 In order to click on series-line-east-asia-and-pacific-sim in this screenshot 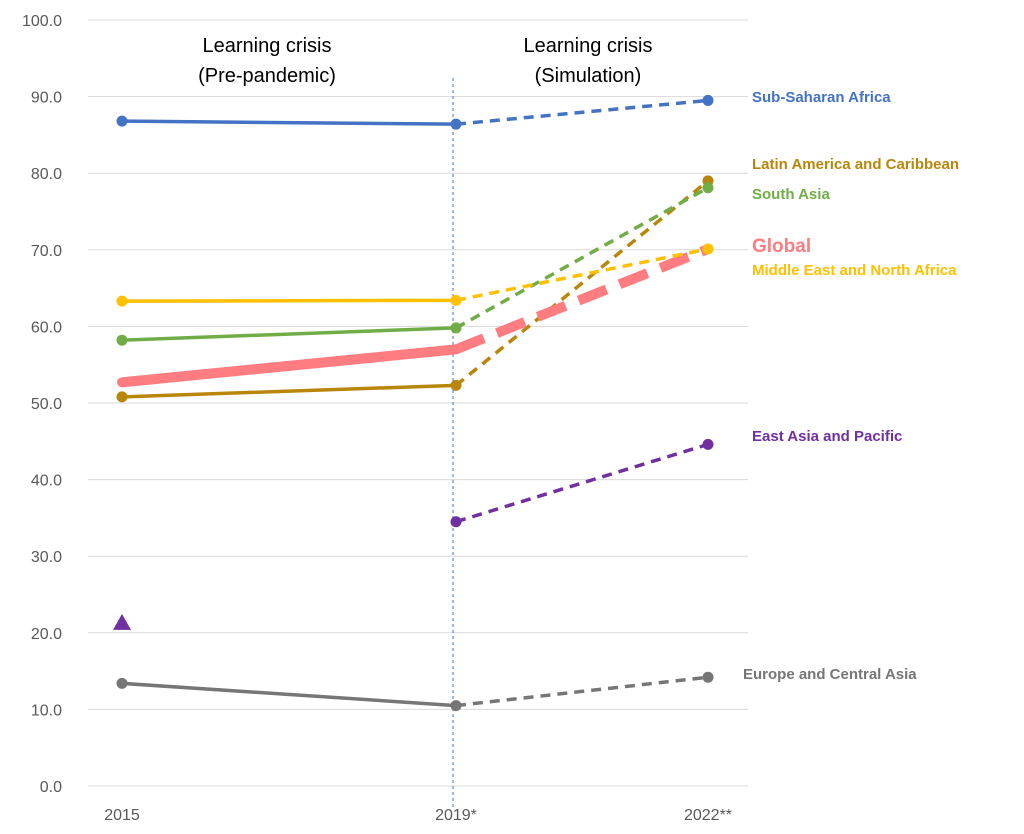, I will do `click(582, 483)`.